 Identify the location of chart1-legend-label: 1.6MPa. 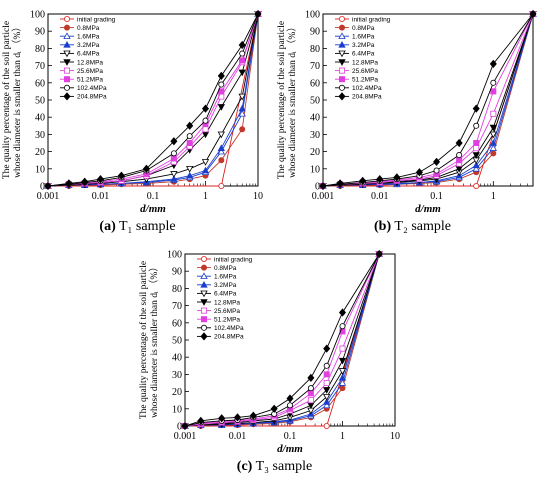
(88, 37).